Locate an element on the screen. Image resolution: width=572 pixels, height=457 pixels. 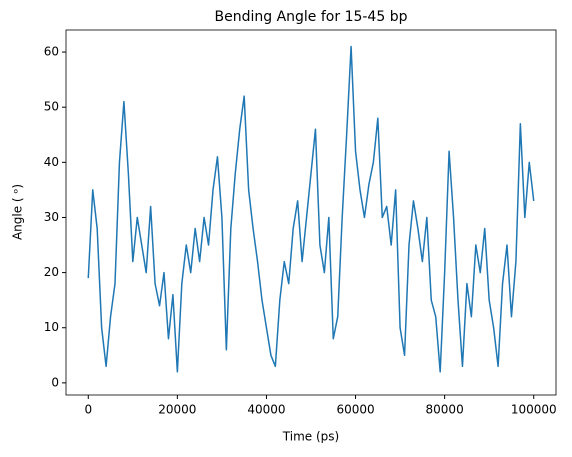
x-tick-label: 60000 is located at coordinates (355, 410).